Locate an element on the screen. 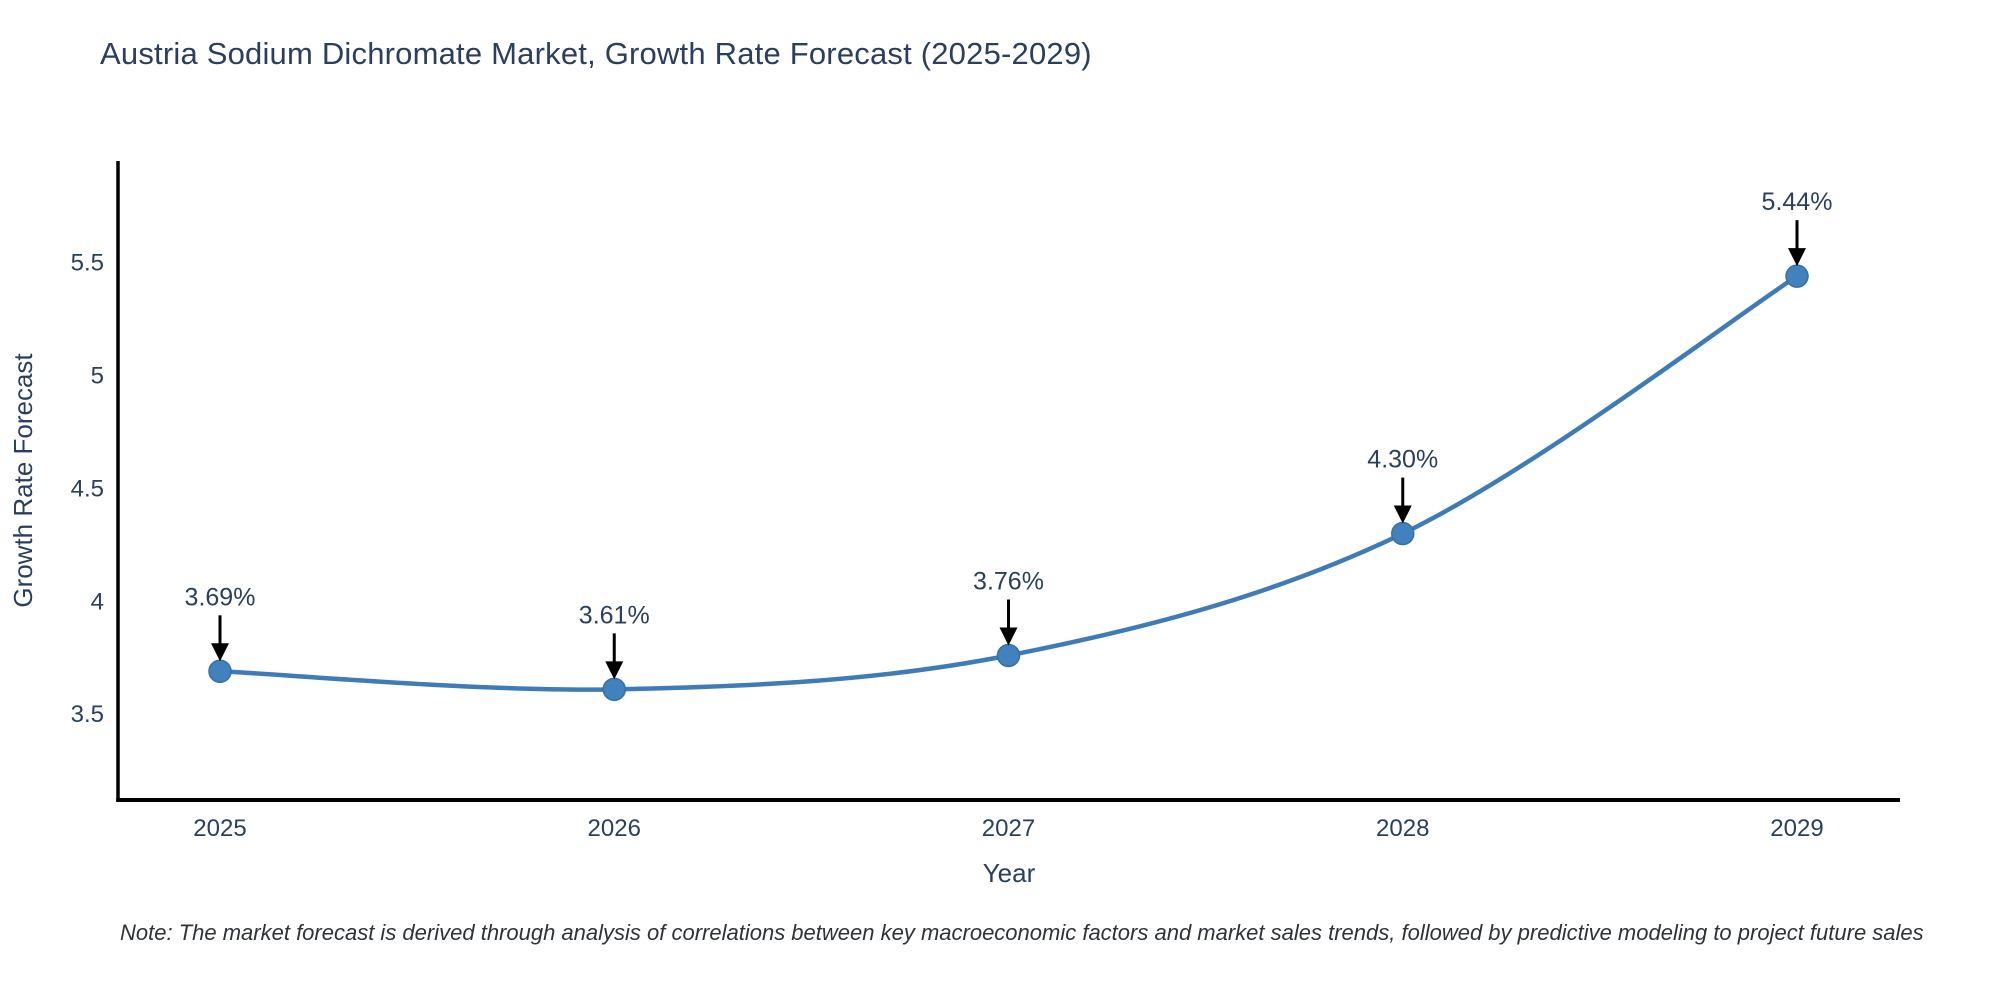 The image size is (2000, 1000). data-point-label: 3.61% is located at coordinates (614, 615).